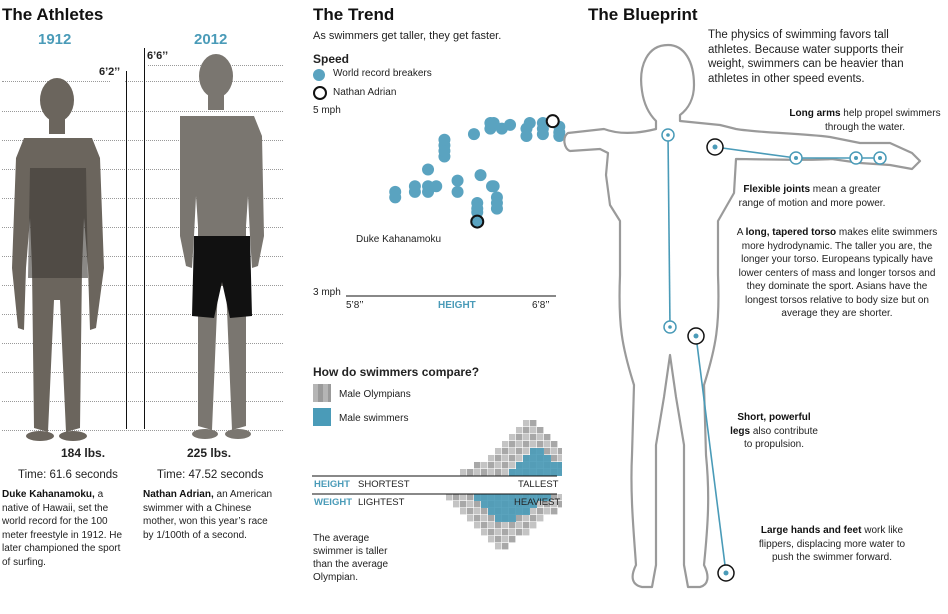  I want to click on legend-adrian: Nathan Adrian, so click(365, 92).